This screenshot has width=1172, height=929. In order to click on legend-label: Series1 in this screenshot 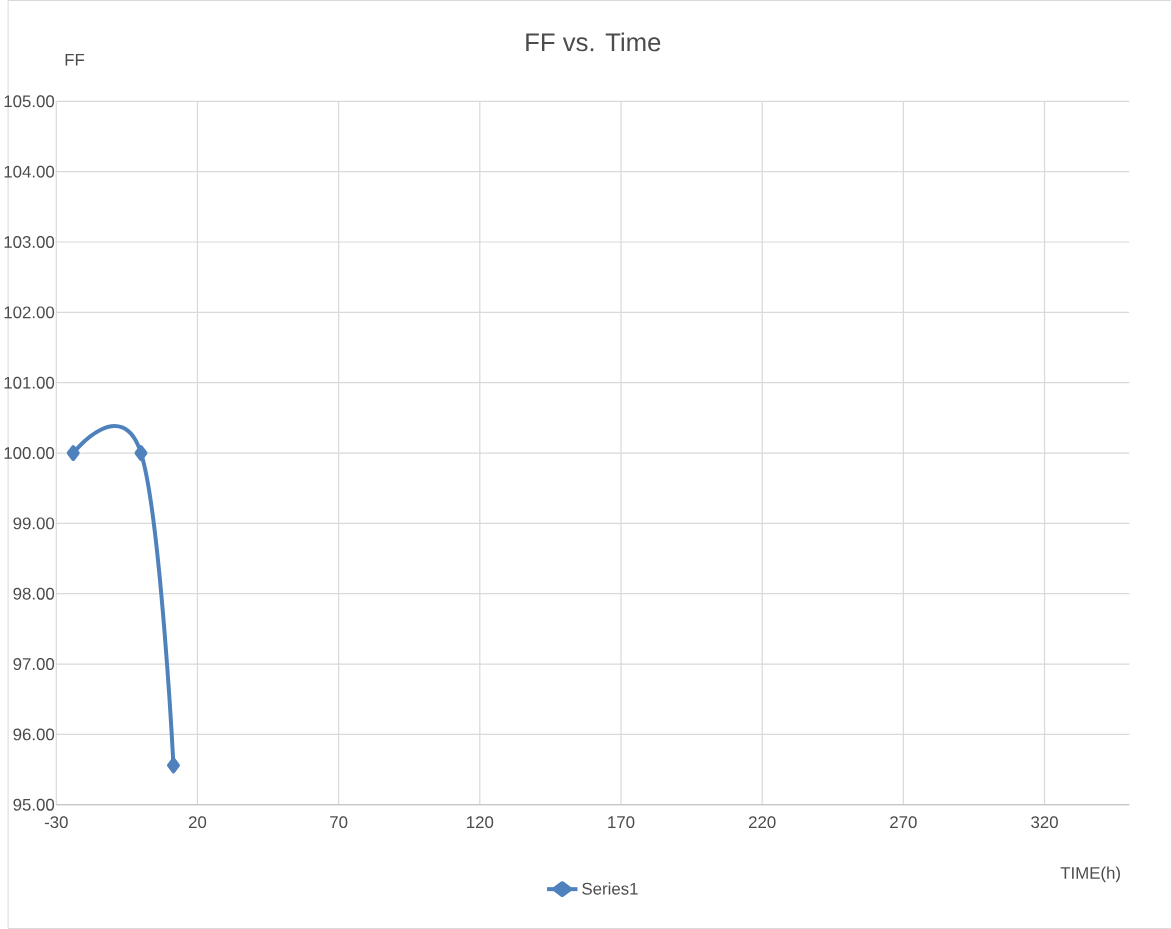, I will do `click(610, 888)`.